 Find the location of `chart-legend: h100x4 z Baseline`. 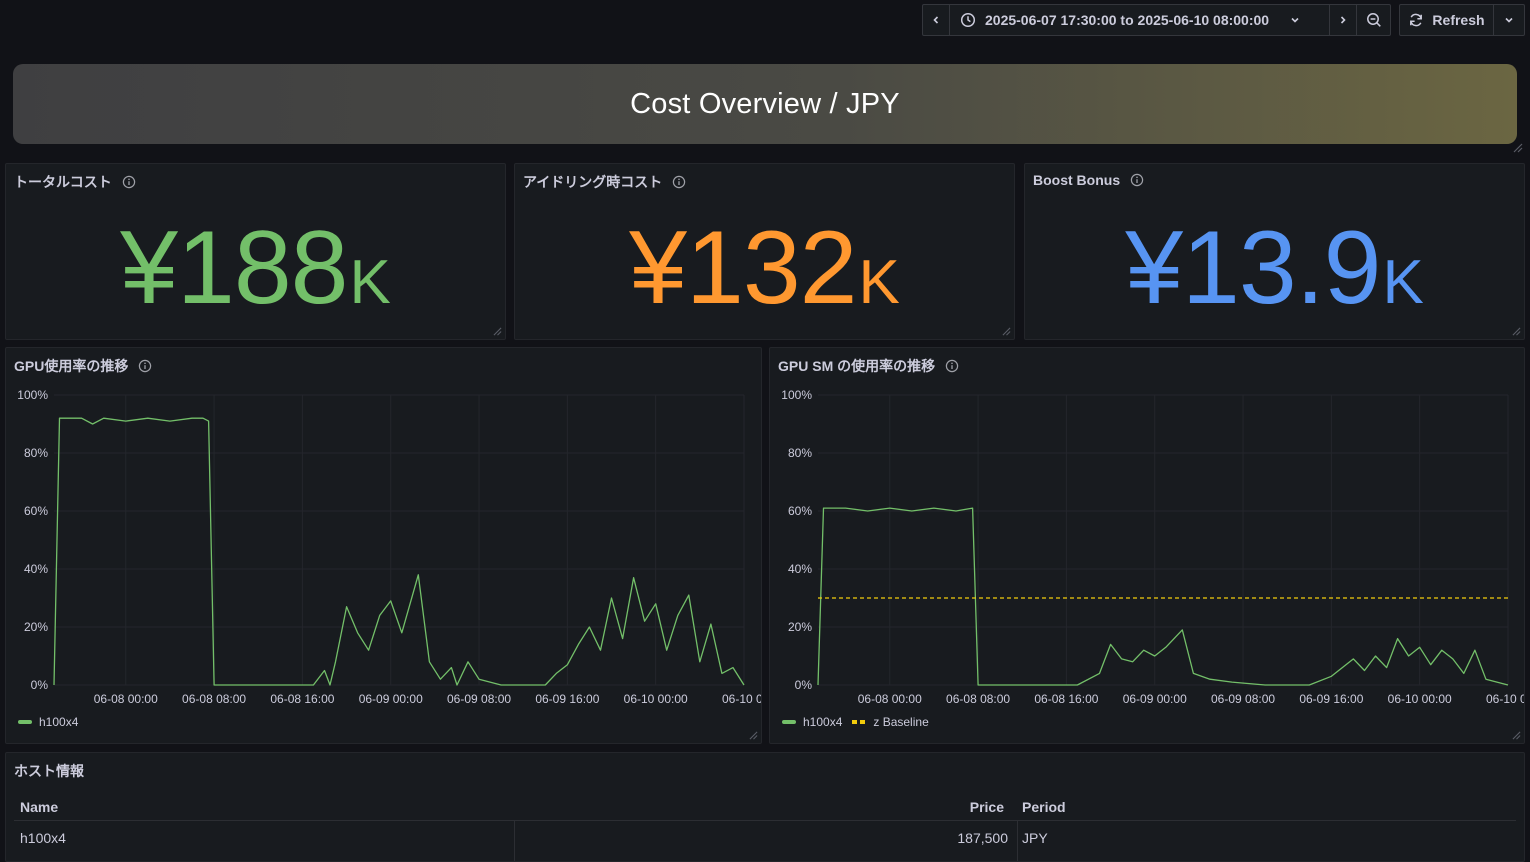

chart-legend: h100x4 z Baseline is located at coordinates (855, 722).